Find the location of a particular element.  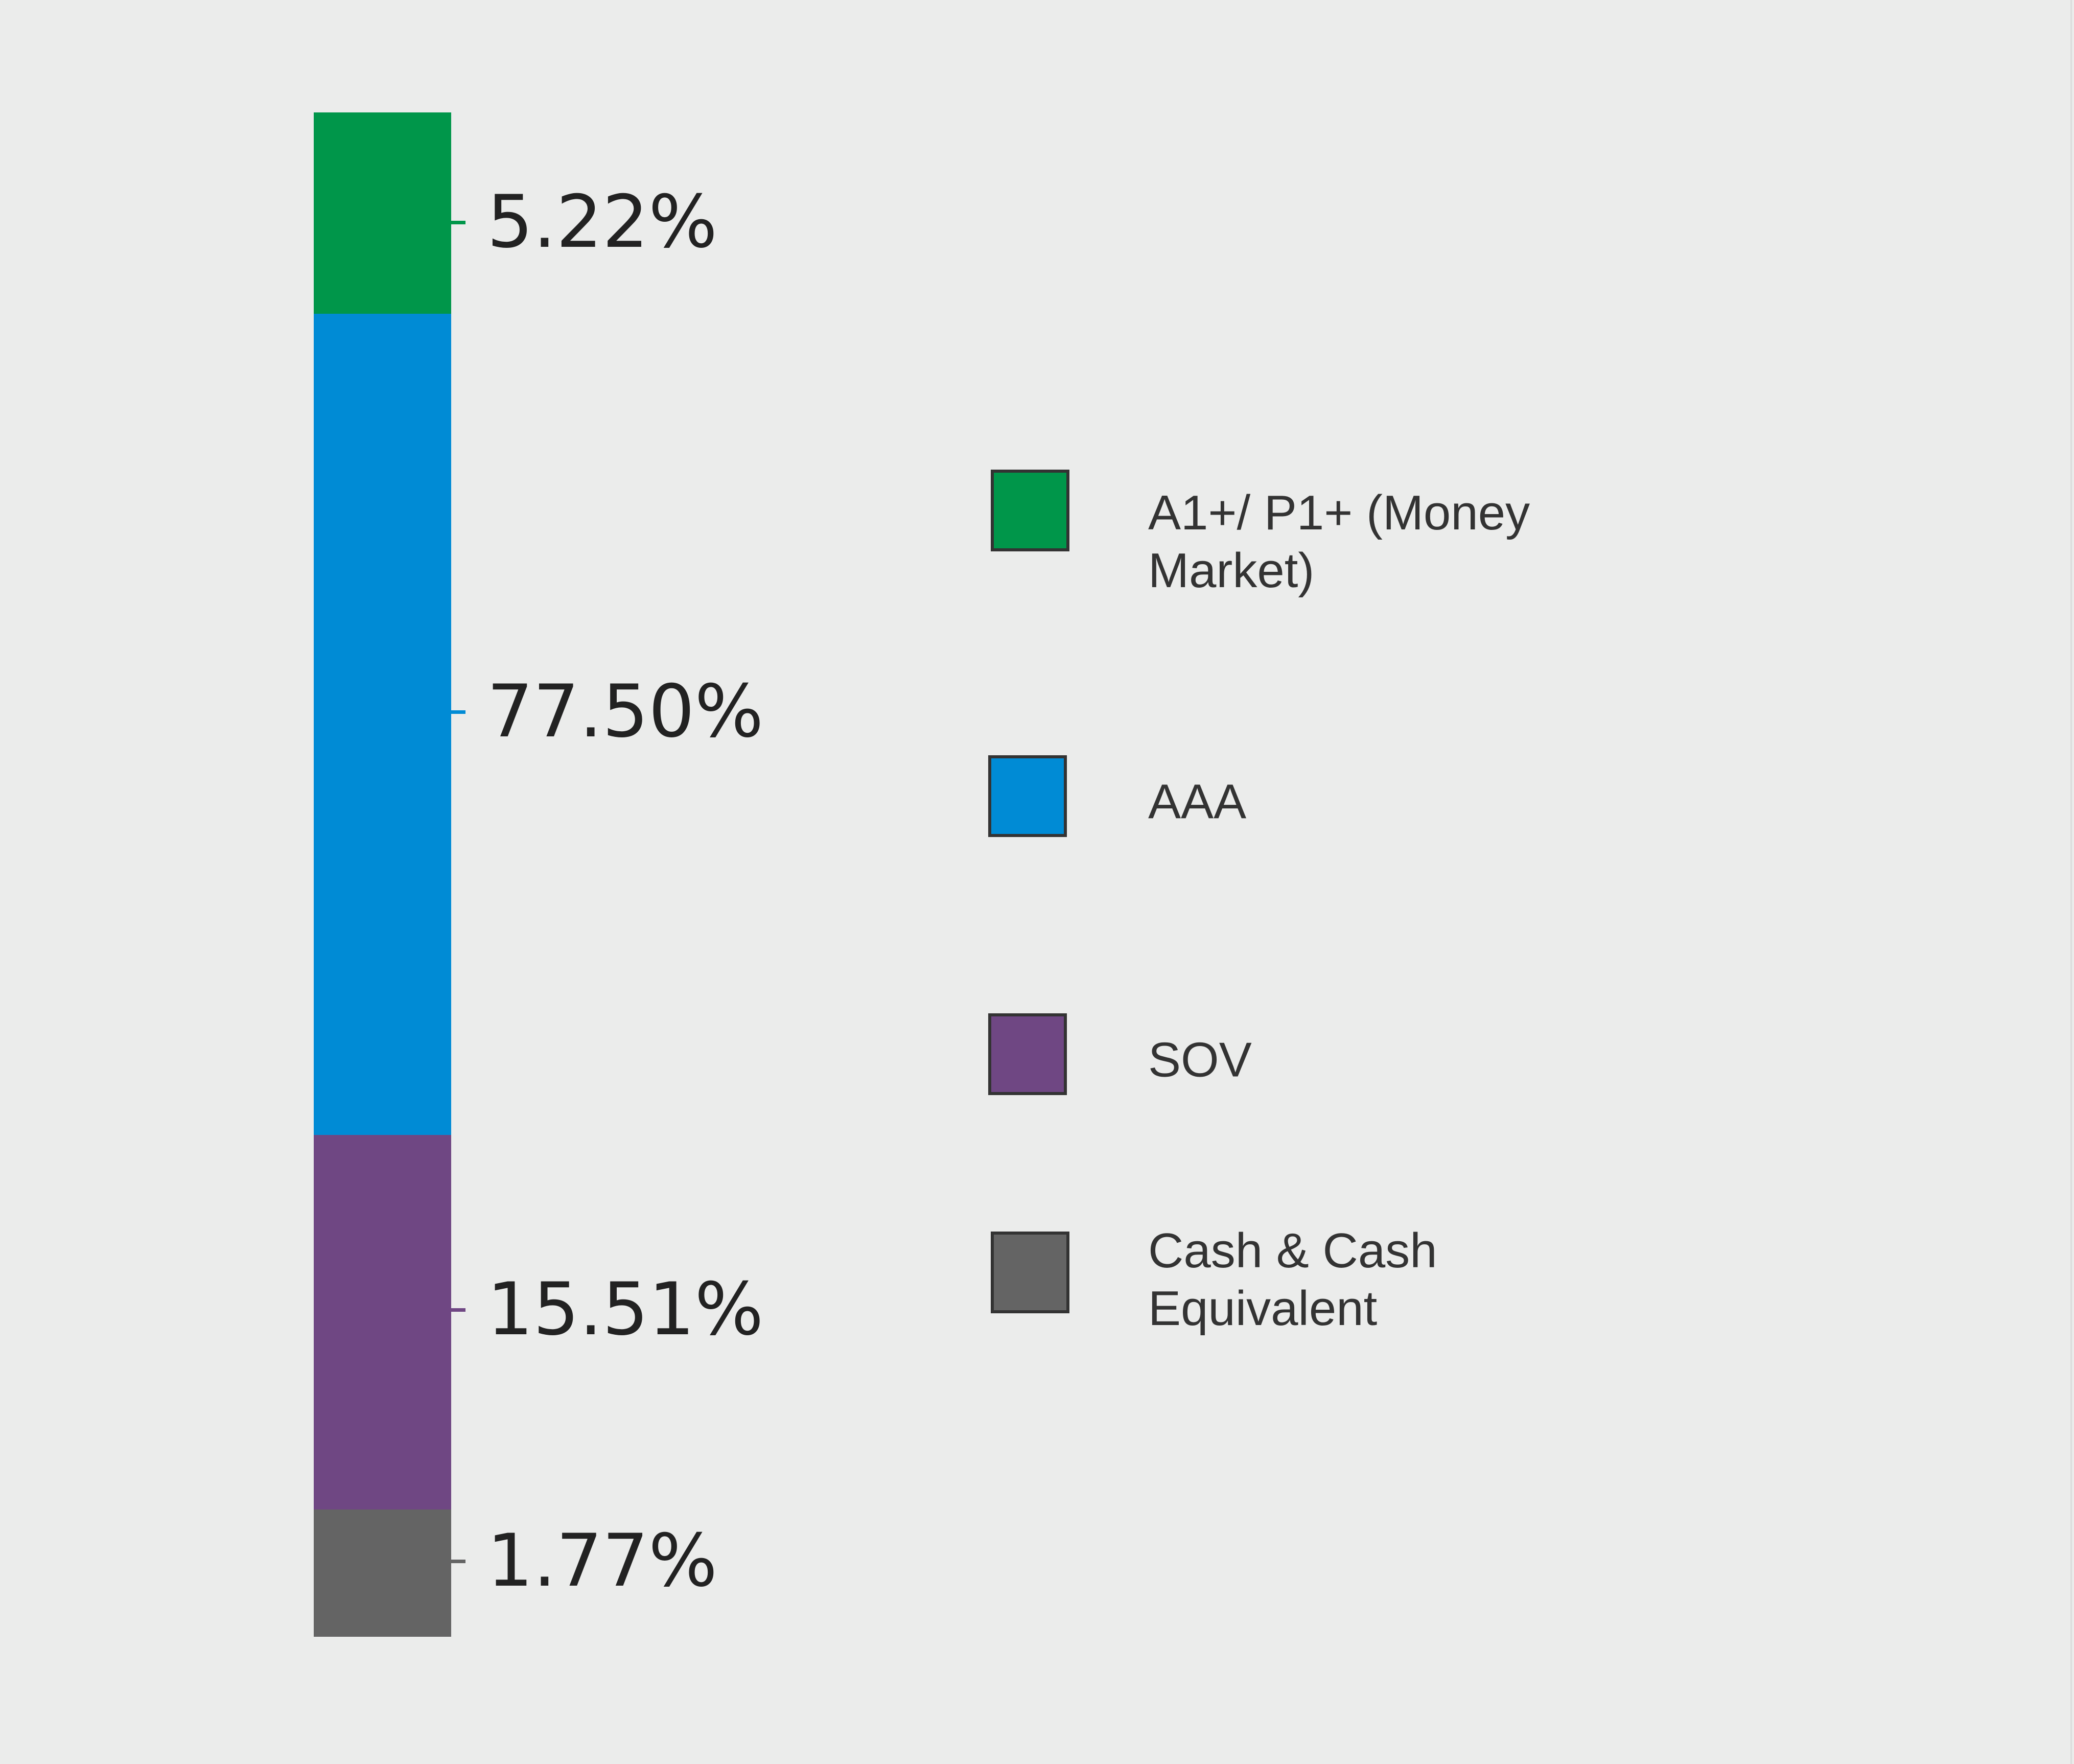

data-label: 1.77% is located at coordinates (602, 1561).